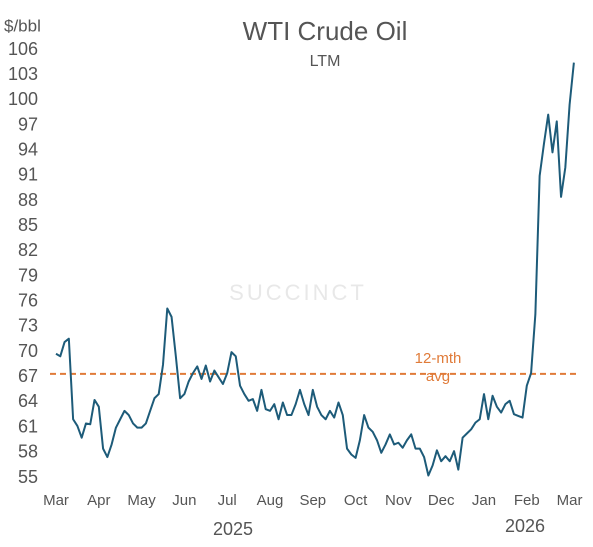  I want to click on y-tick-label: 97, so click(28, 124).